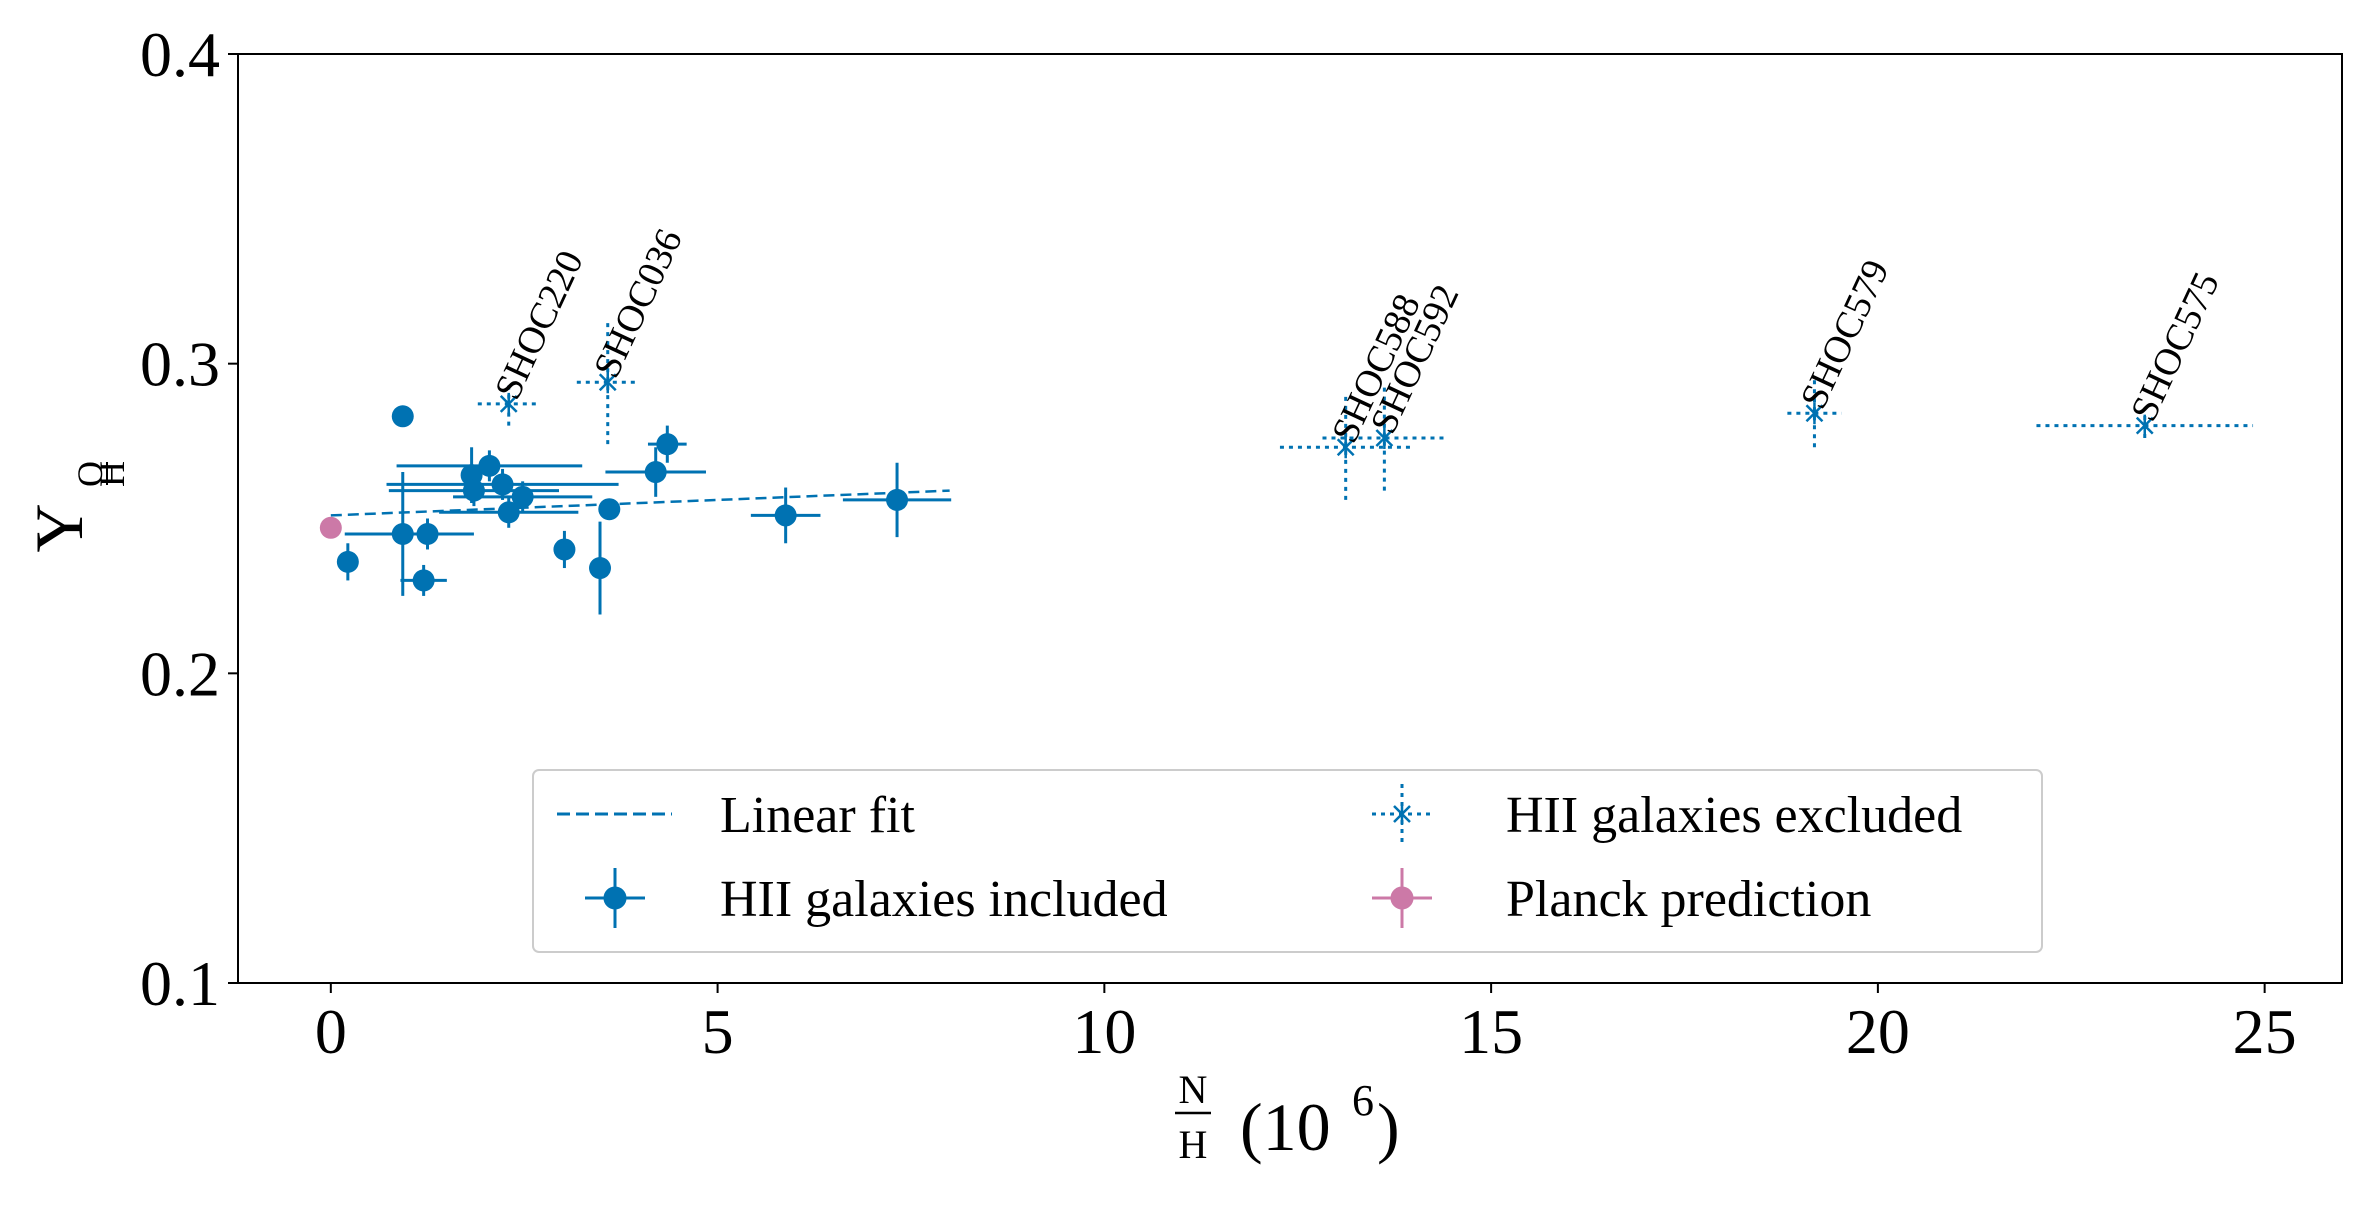  What do you see at coordinates (718, 1031) in the screenshot?
I see `x-tick-label: 5` at bounding box center [718, 1031].